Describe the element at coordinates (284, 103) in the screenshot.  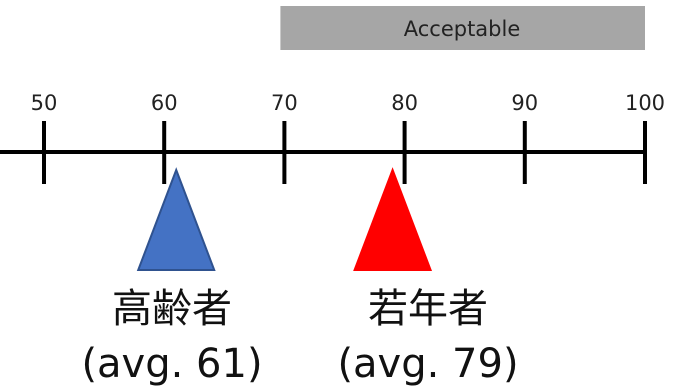
I see `tick-label: 70` at that location.